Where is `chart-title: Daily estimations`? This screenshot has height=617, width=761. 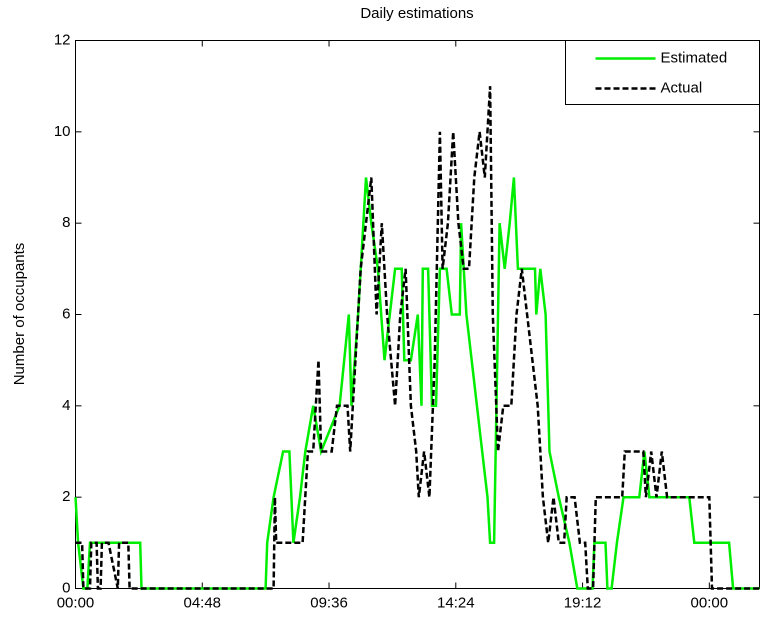 chart-title: Daily estimations is located at coordinates (416, 13).